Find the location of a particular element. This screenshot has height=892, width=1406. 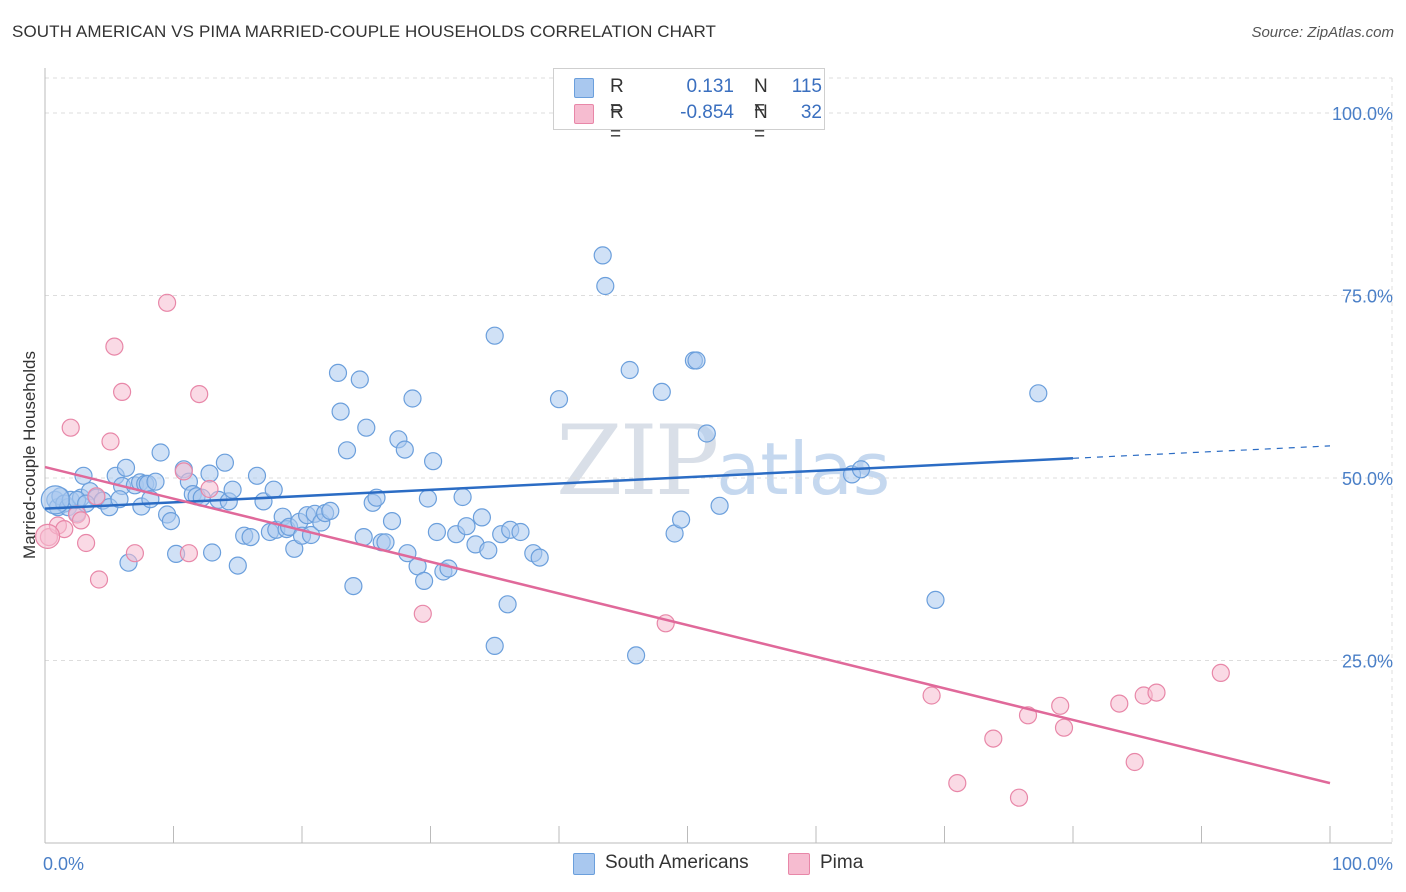

y-tick-label: 50.0% is located at coordinates (1367, 479).